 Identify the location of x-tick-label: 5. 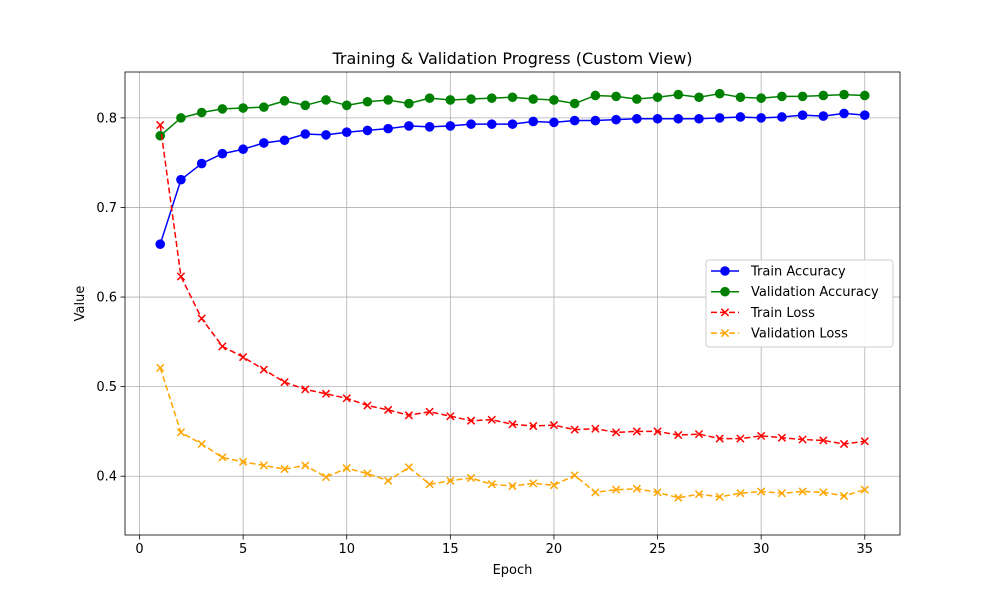
(243, 549).